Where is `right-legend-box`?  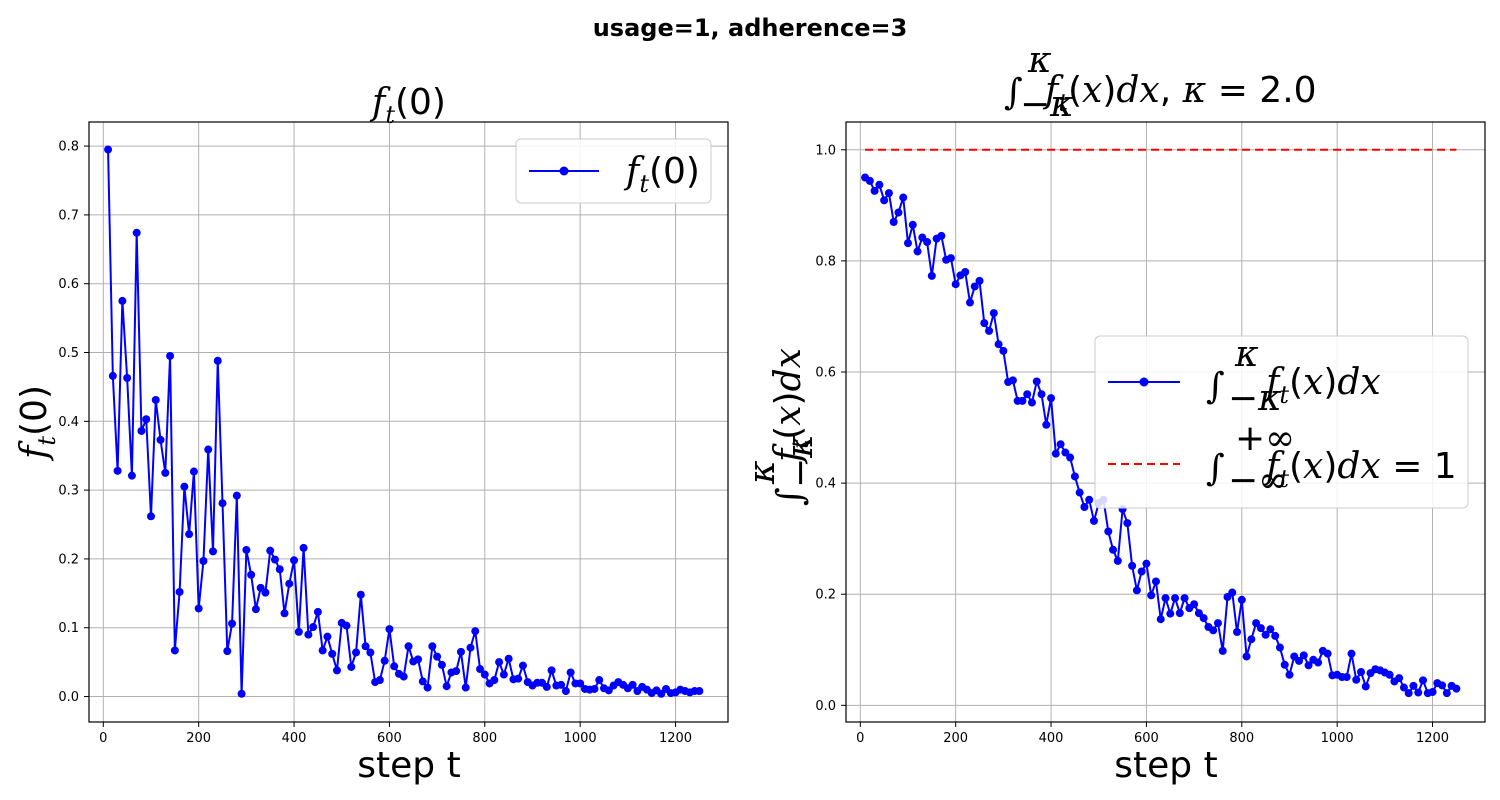 right-legend-box is located at coordinates (1281, 422).